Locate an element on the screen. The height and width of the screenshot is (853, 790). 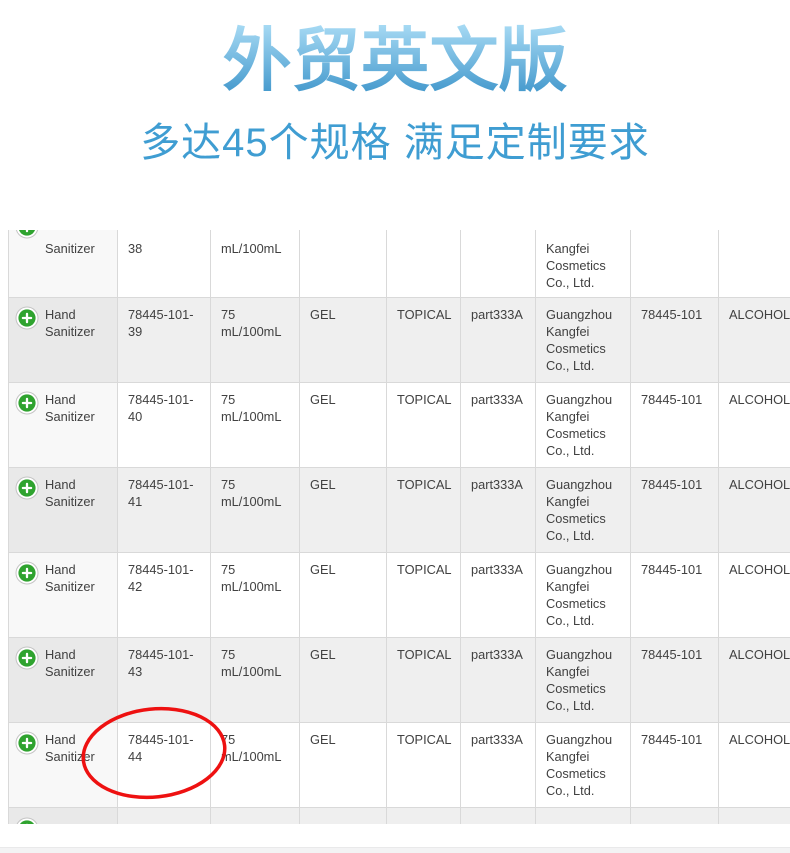
product-cell is located at coordinates (63, 816).